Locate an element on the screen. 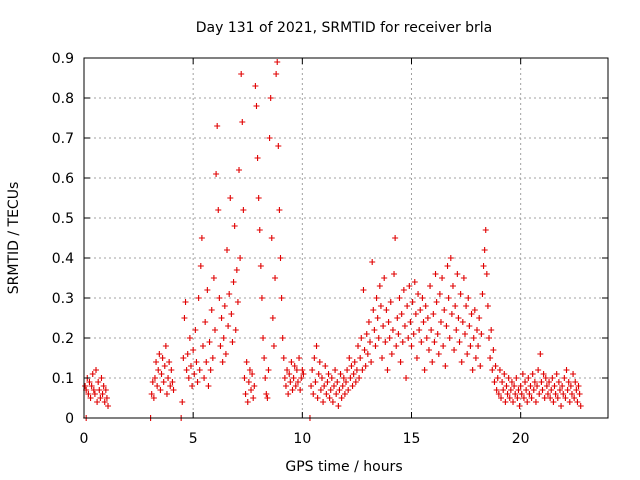  y-tick-label: 0.7 is located at coordinates (63, 139).